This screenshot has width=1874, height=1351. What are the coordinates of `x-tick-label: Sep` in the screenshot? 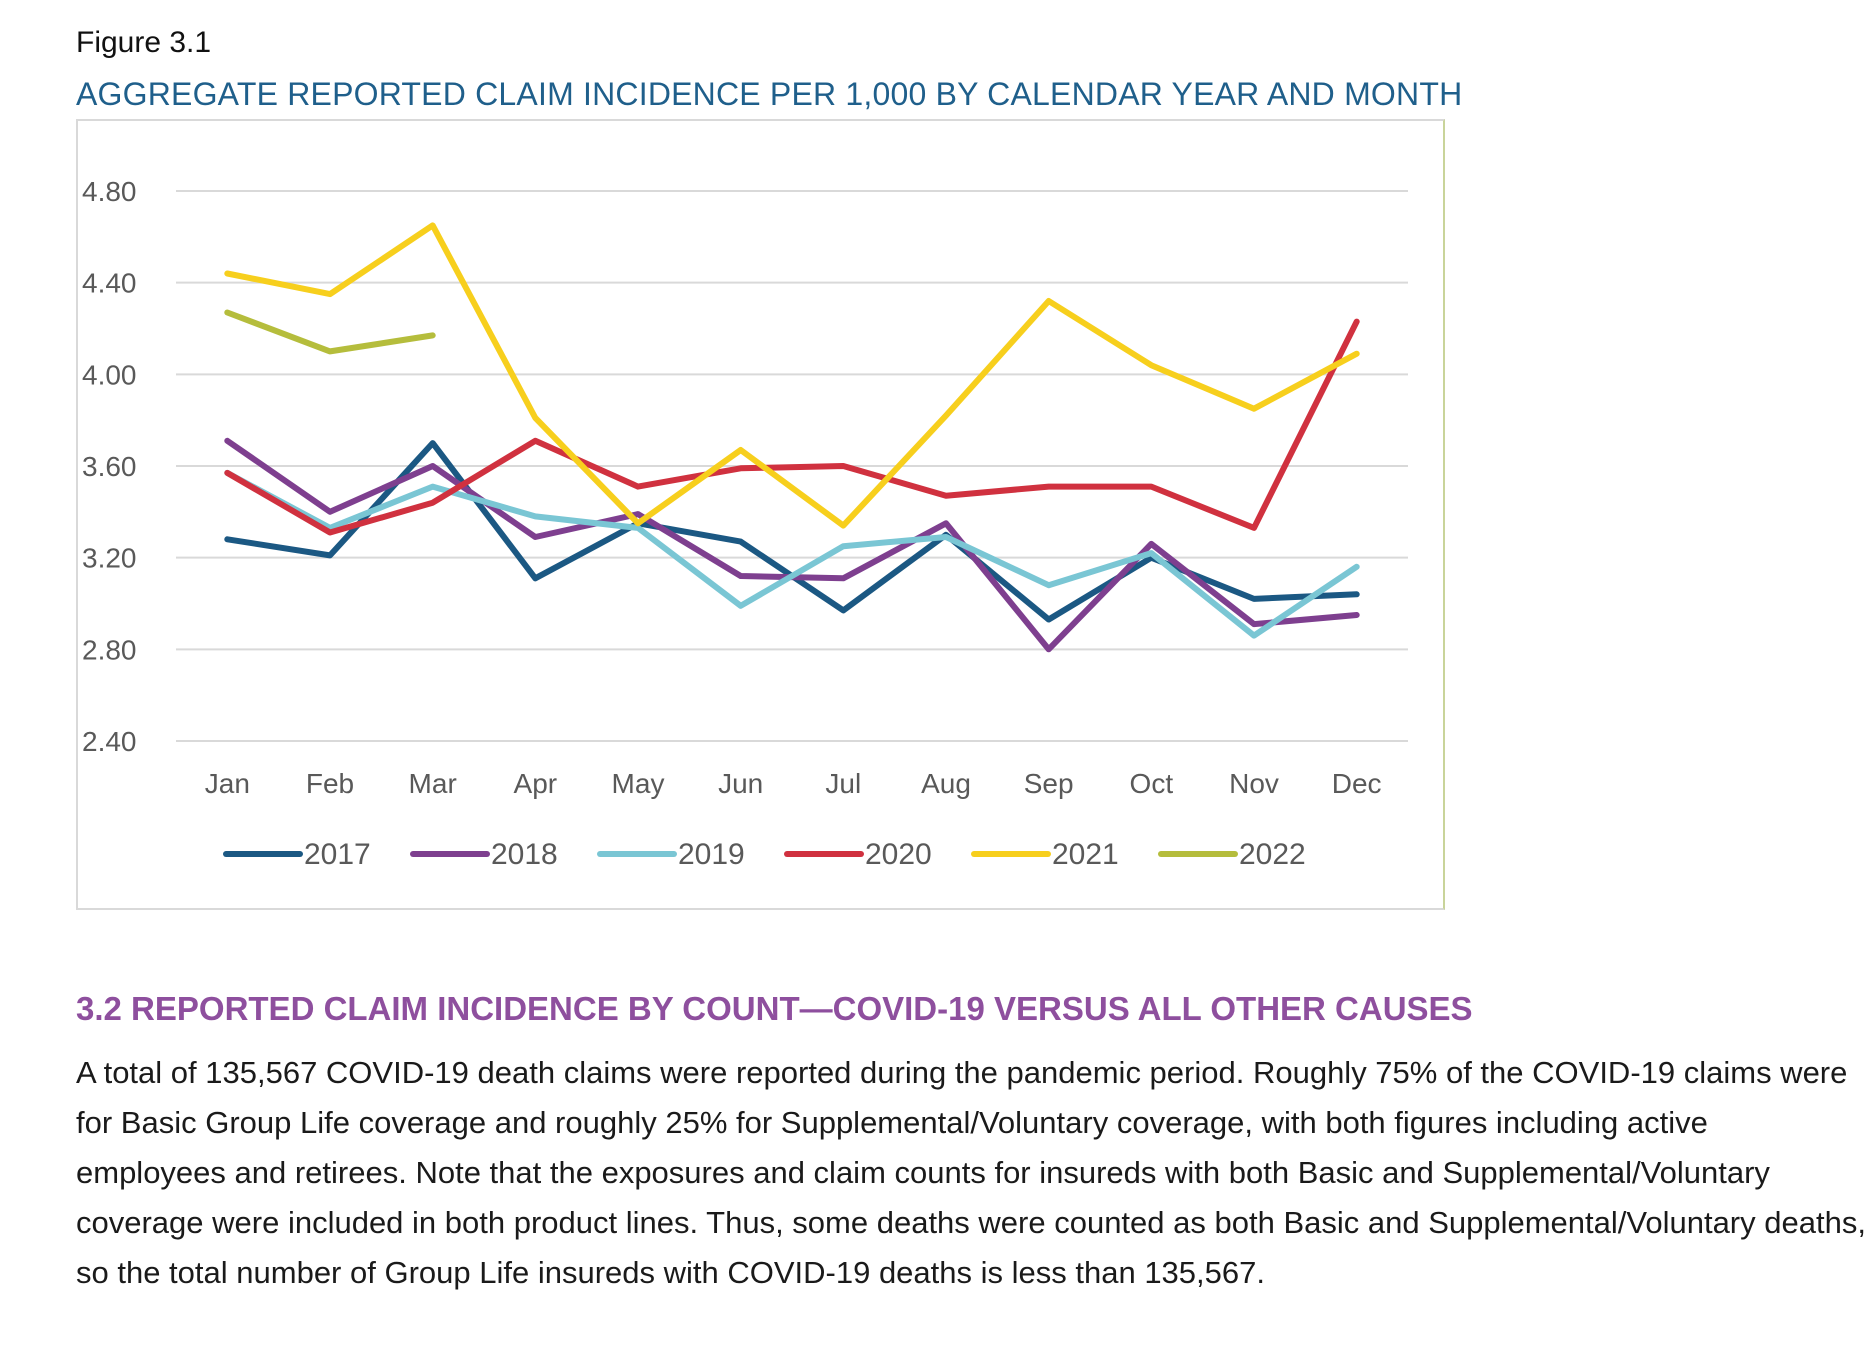 It's located at (1049, 783).